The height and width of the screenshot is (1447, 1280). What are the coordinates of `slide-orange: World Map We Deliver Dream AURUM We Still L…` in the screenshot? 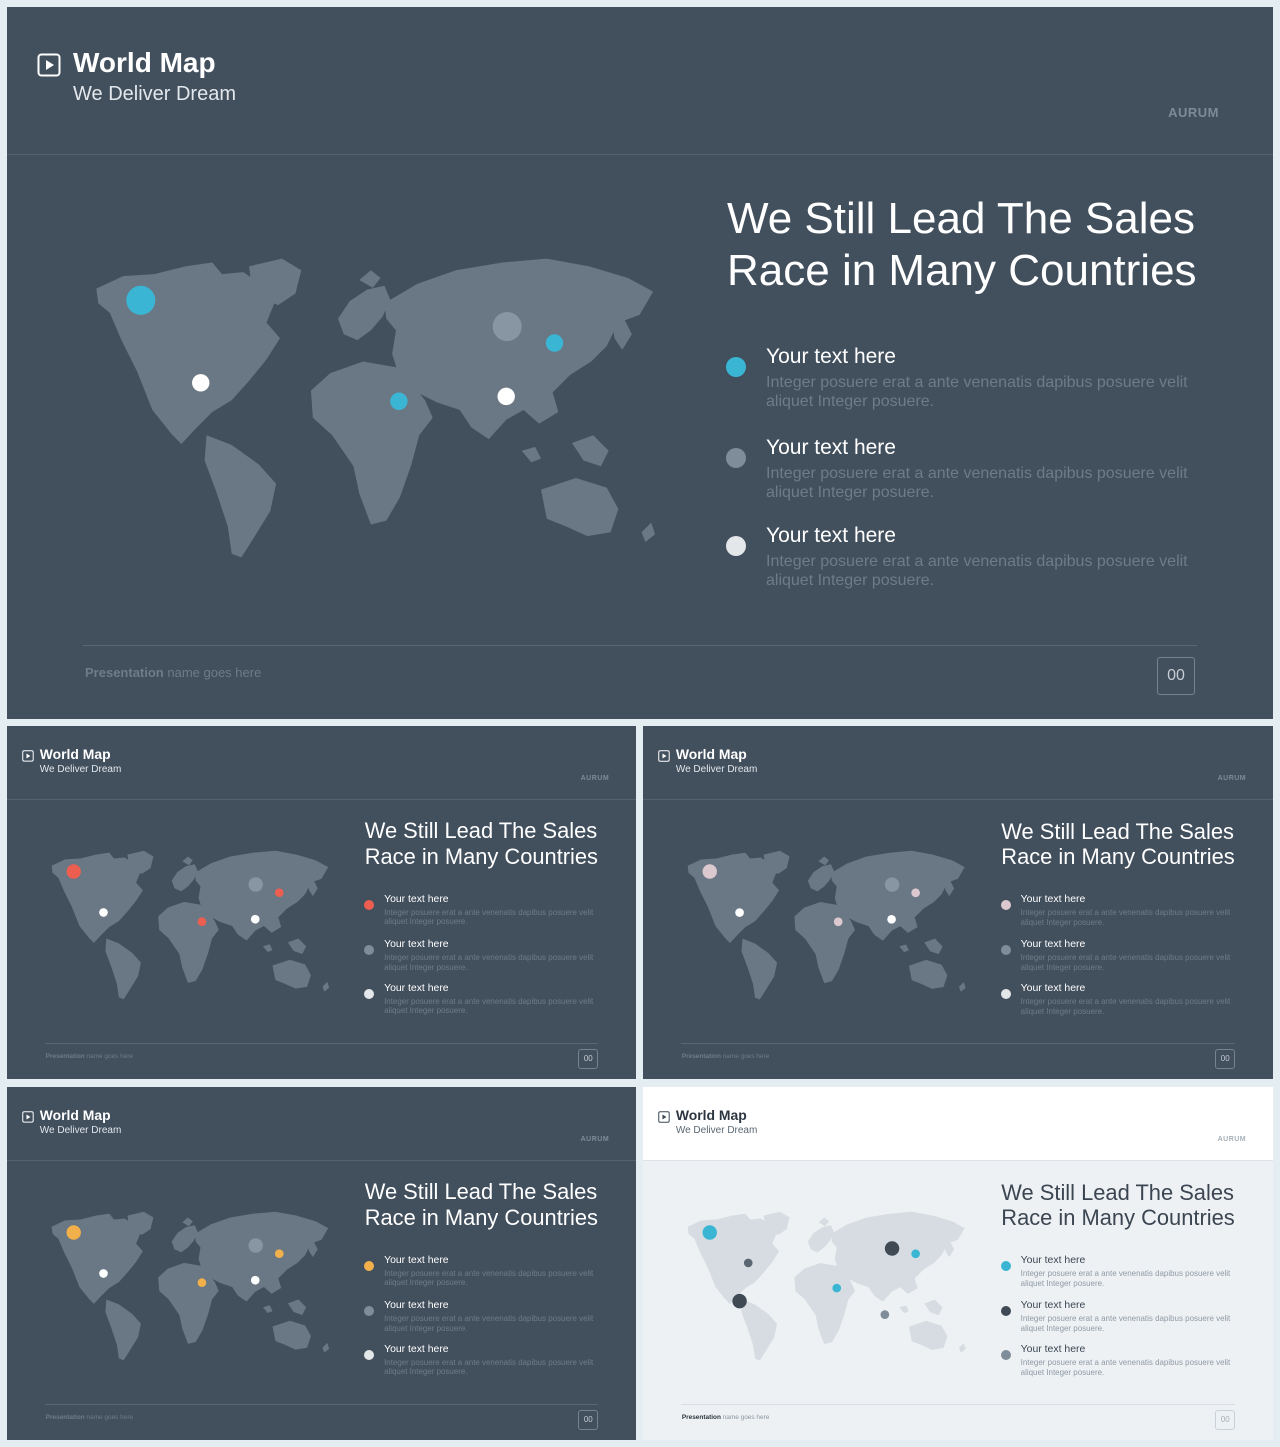 It's located at (321, 1263).